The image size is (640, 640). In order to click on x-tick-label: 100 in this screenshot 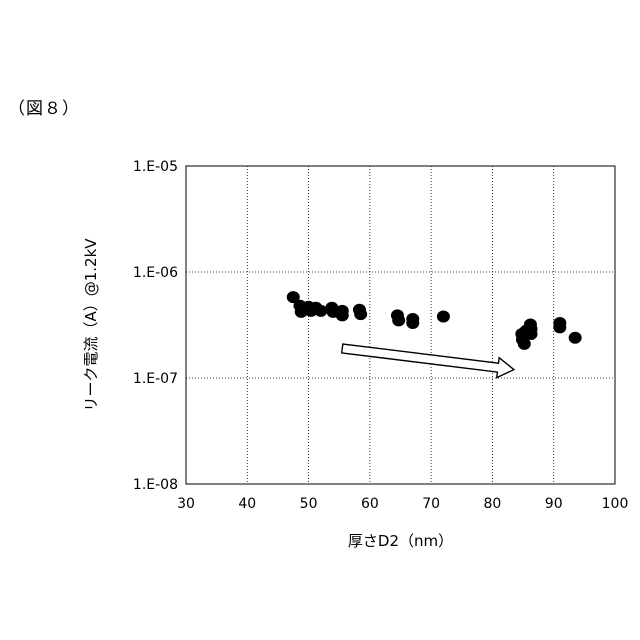, I will do `click(615, 504)`.